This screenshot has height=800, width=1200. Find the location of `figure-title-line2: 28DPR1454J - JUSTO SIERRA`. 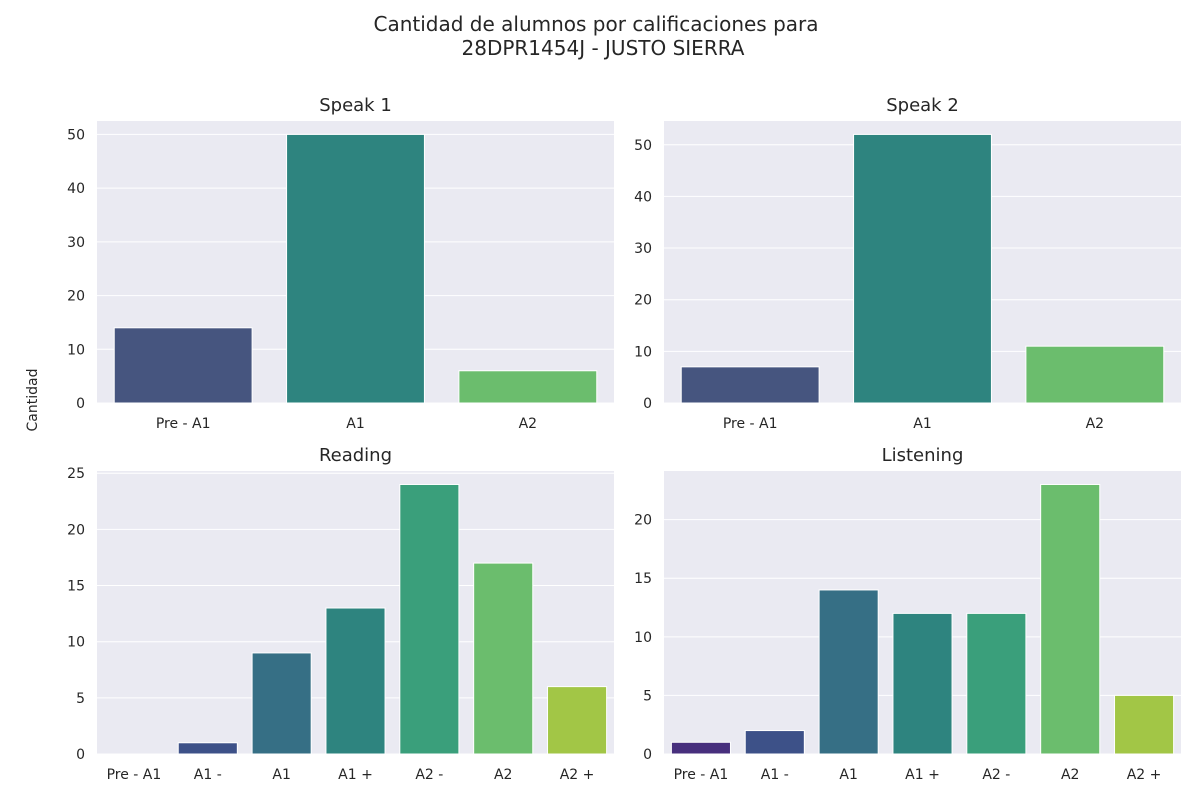

figure-title-line2: 28DPR1454J - JUSTO SIERRA is located at coordinates (603, 48).